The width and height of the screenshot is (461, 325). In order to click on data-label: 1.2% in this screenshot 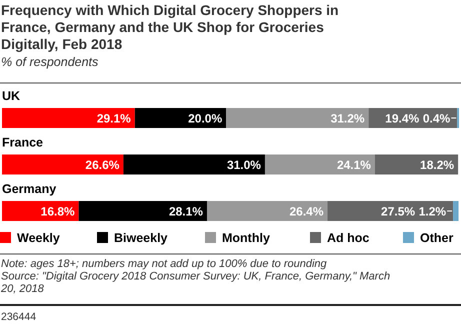, I will do `click(432, 211)`.